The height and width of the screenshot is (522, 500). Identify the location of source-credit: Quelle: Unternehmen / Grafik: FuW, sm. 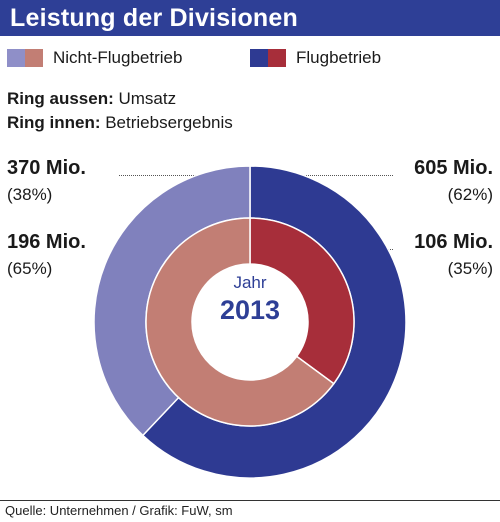
(119, 510).